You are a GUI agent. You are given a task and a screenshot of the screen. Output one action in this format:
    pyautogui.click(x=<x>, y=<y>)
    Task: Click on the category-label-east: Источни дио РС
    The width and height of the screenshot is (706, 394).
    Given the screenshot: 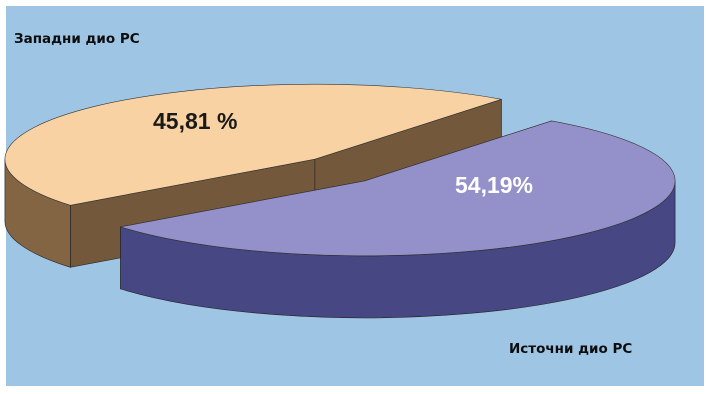 What is the action you would take?
    pyautogui.click(x=571, y=349)
    